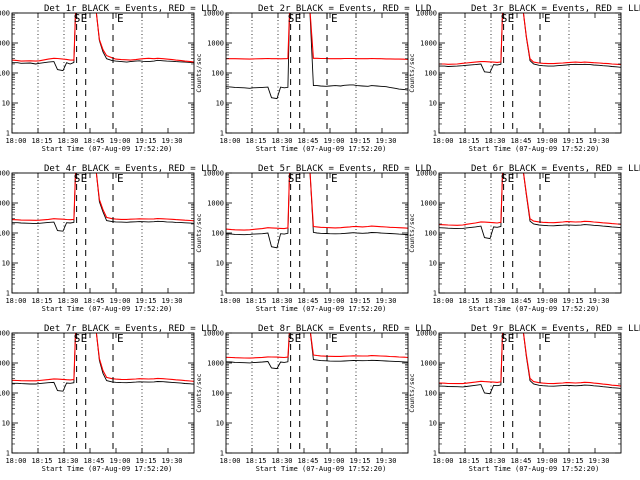  What do you see at coordinates (555, 329) in the screenshot?
I see `panel-title: Det 9r BLACK = Events, RED = LLD` at bounding box center [555, 329].